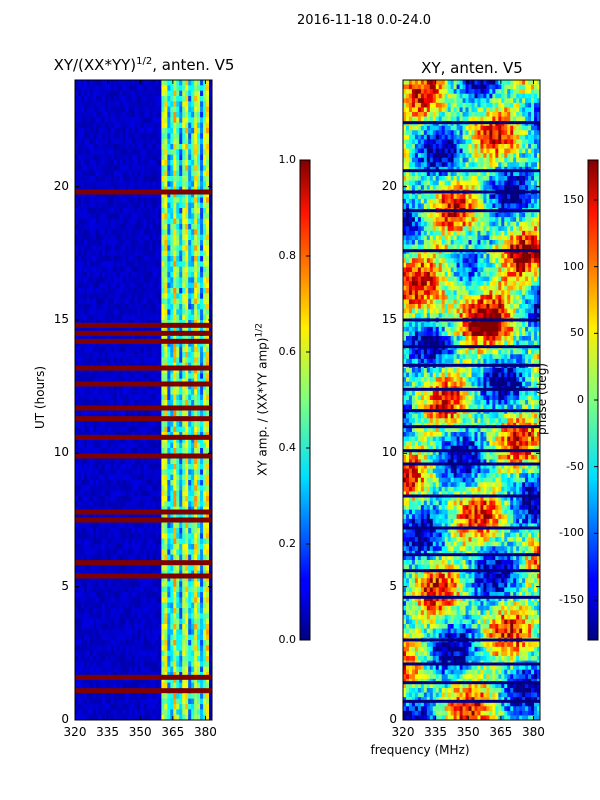 Image resolution: width=600 pixels, height=800 pixels. I want to click on right-colorbar-tick-label: 100, so click(573, 266).